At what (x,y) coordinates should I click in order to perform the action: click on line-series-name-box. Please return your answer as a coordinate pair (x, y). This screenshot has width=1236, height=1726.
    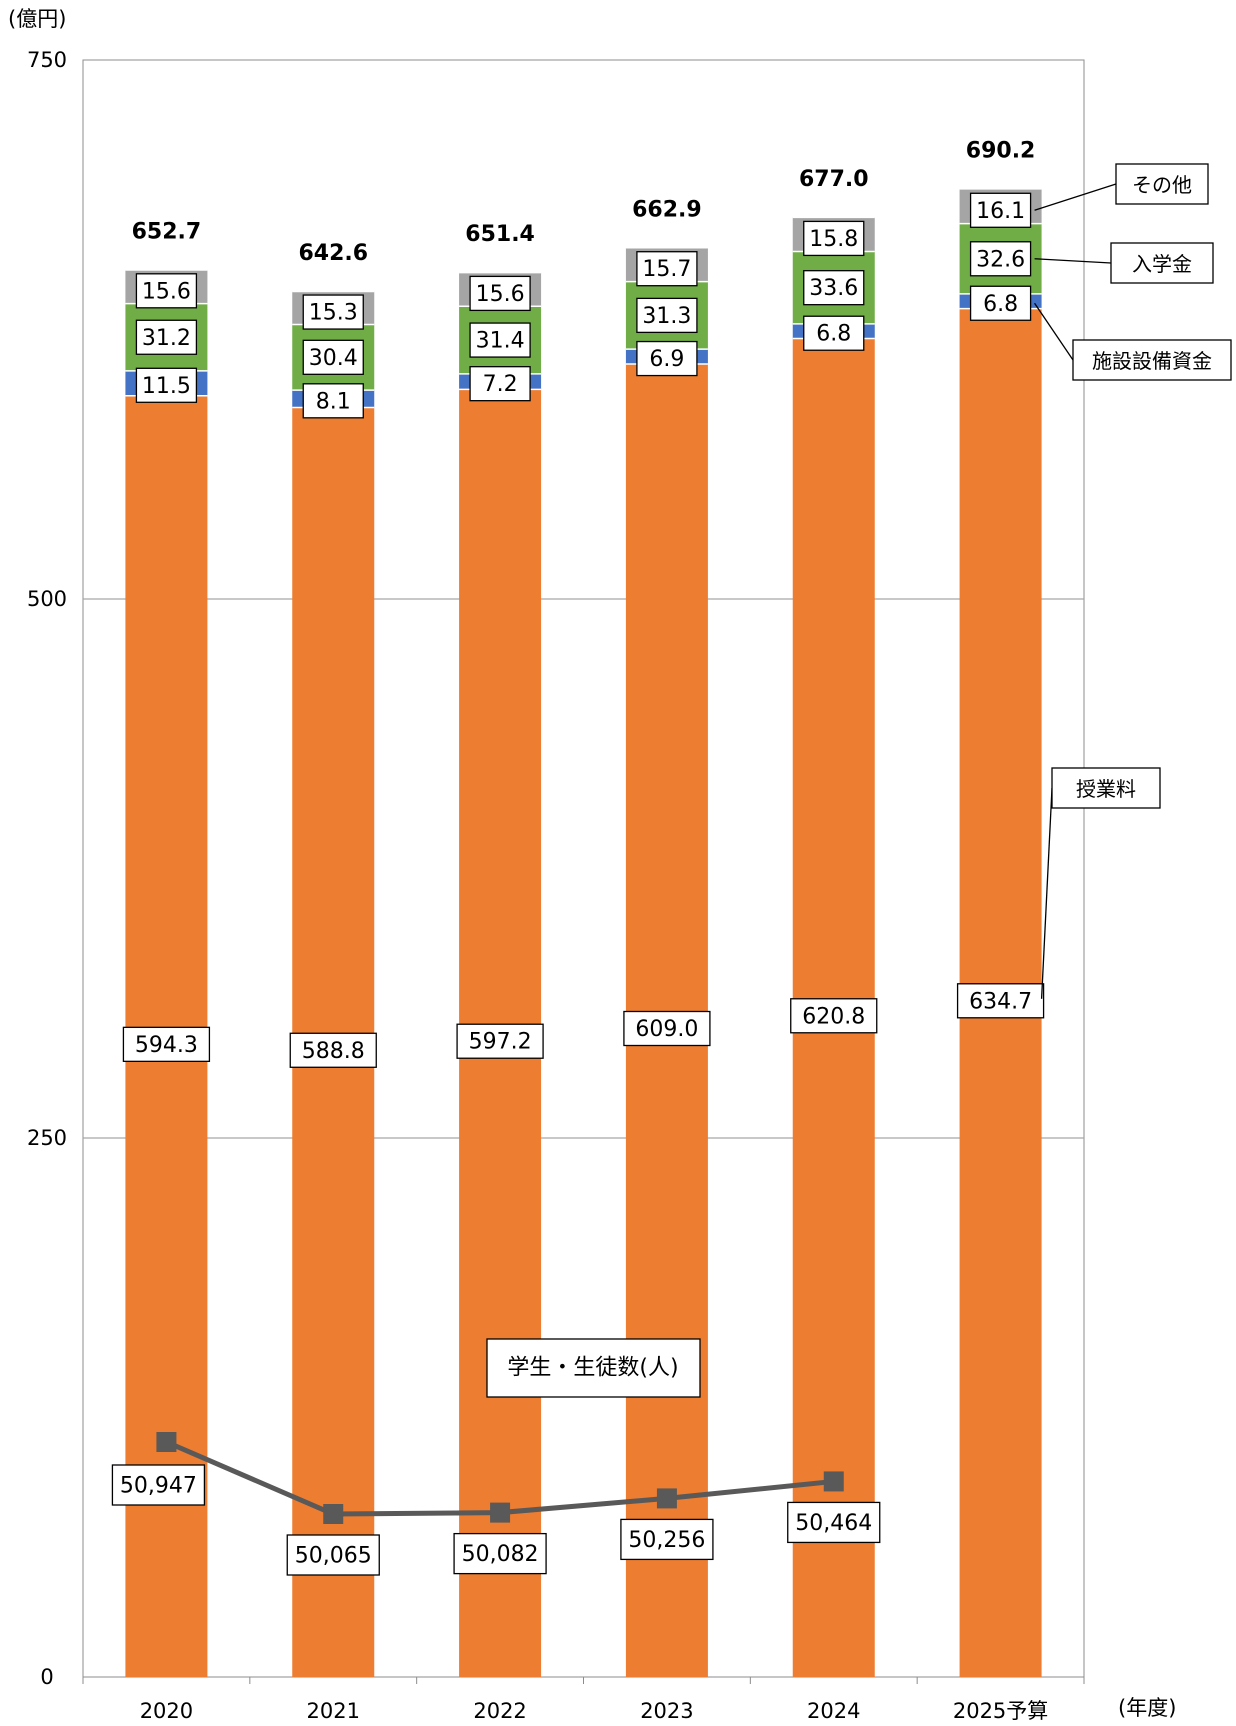
    Looking at the image, I should click on (593, 1368).